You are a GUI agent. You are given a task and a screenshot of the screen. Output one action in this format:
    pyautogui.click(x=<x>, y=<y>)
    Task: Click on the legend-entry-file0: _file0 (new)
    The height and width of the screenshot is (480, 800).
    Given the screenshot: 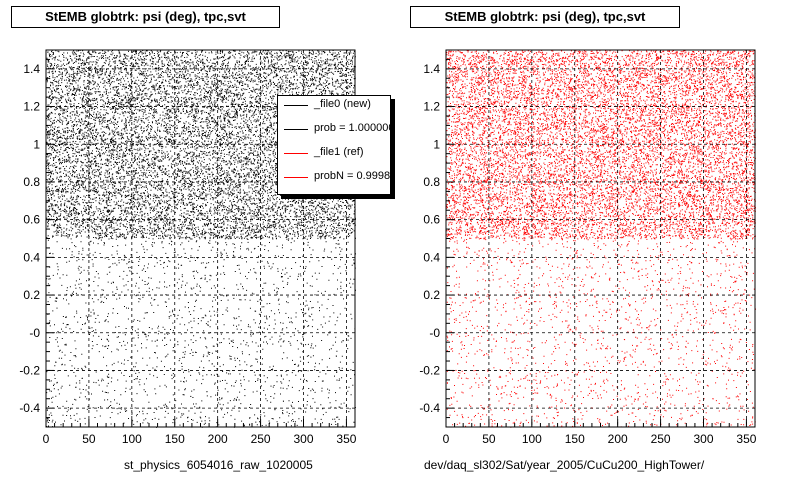 What is the action you would take?
    pyautogui.click(x=334, y=106)
    